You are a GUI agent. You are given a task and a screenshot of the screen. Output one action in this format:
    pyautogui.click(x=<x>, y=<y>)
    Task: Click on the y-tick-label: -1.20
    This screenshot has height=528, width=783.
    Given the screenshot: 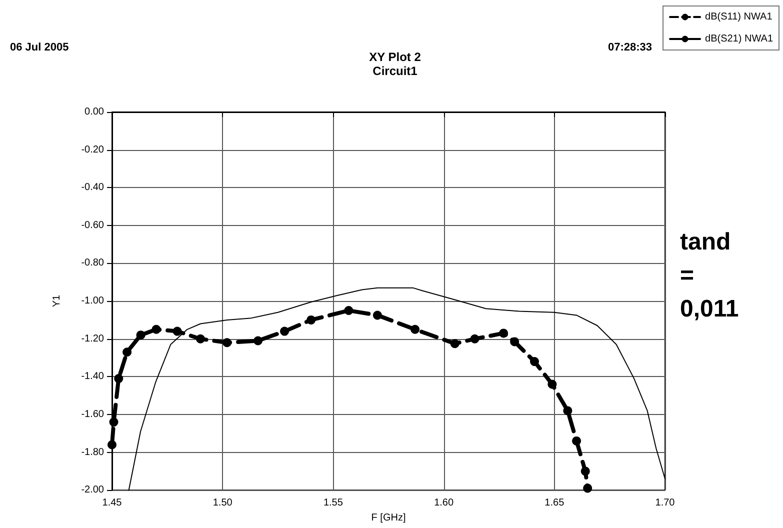 What is the action you would take?
    pyautogui.click(x=92, y=338)
    